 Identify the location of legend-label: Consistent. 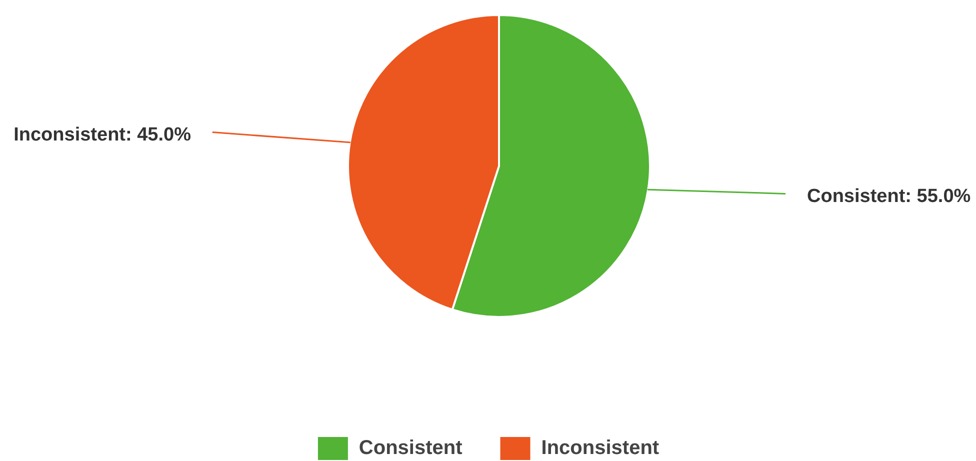
(410, 448).